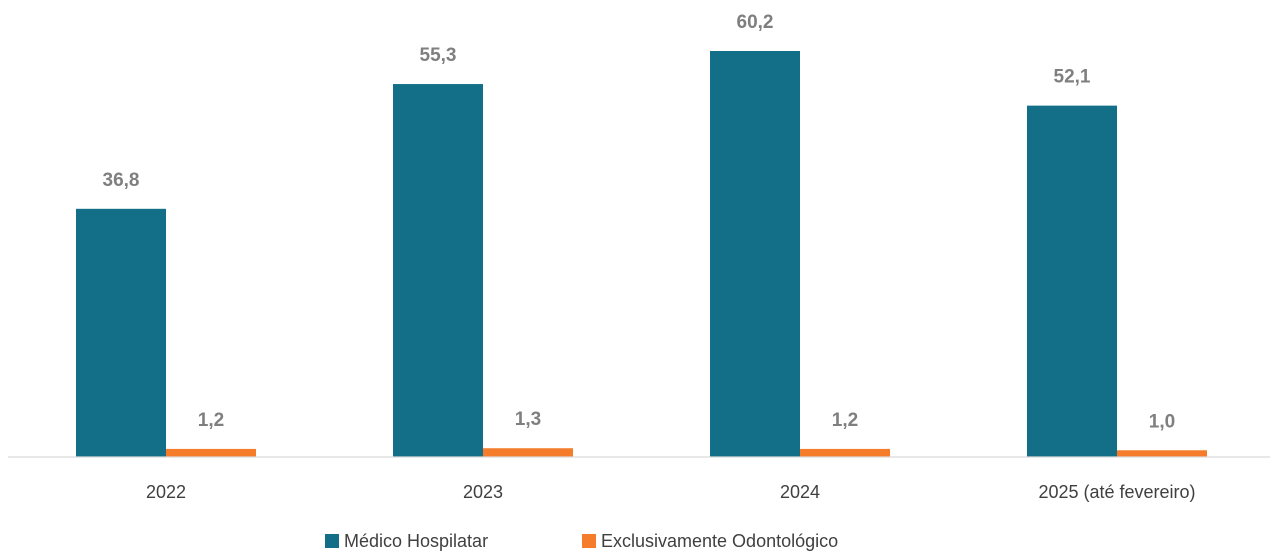  Describe the element at coordinates (121, 332) in the screenshot. I see `bar-medico-hospilatar-2022` at that location.